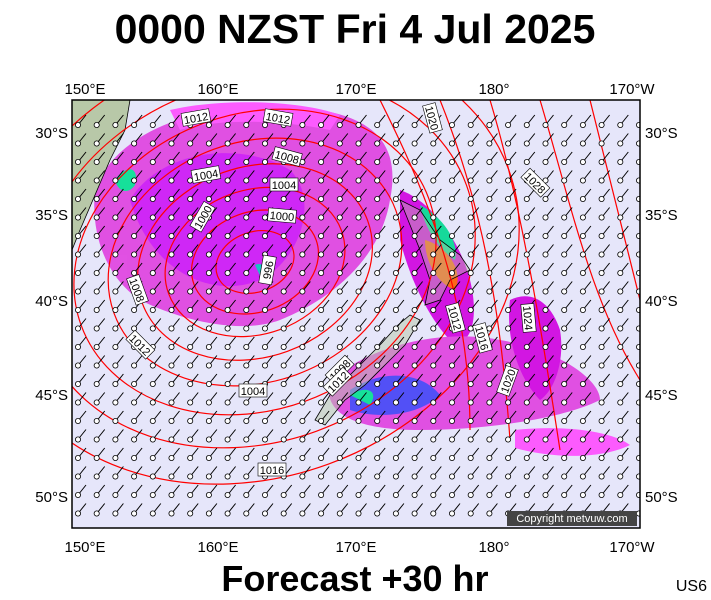 The height and width of the screenshot is (600, 711). I want to click on isobar-label: 1012, so click(196, 119).